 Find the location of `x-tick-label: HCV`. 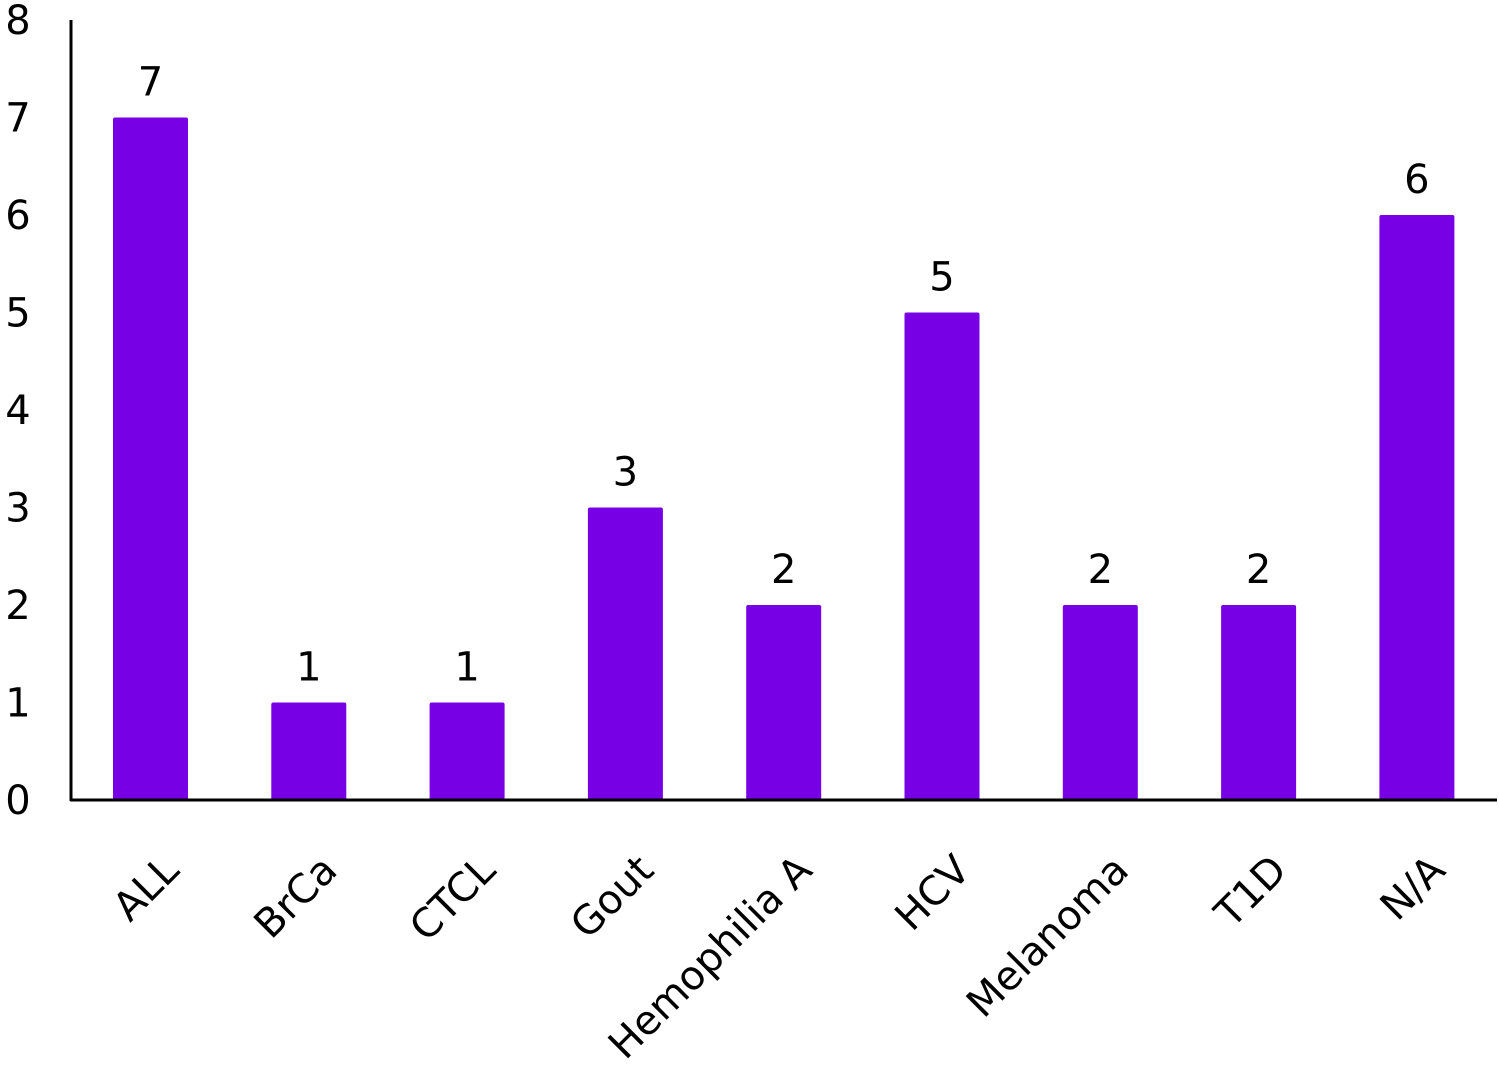

x-tick-label: HCV is located at coordinates (933, 892).